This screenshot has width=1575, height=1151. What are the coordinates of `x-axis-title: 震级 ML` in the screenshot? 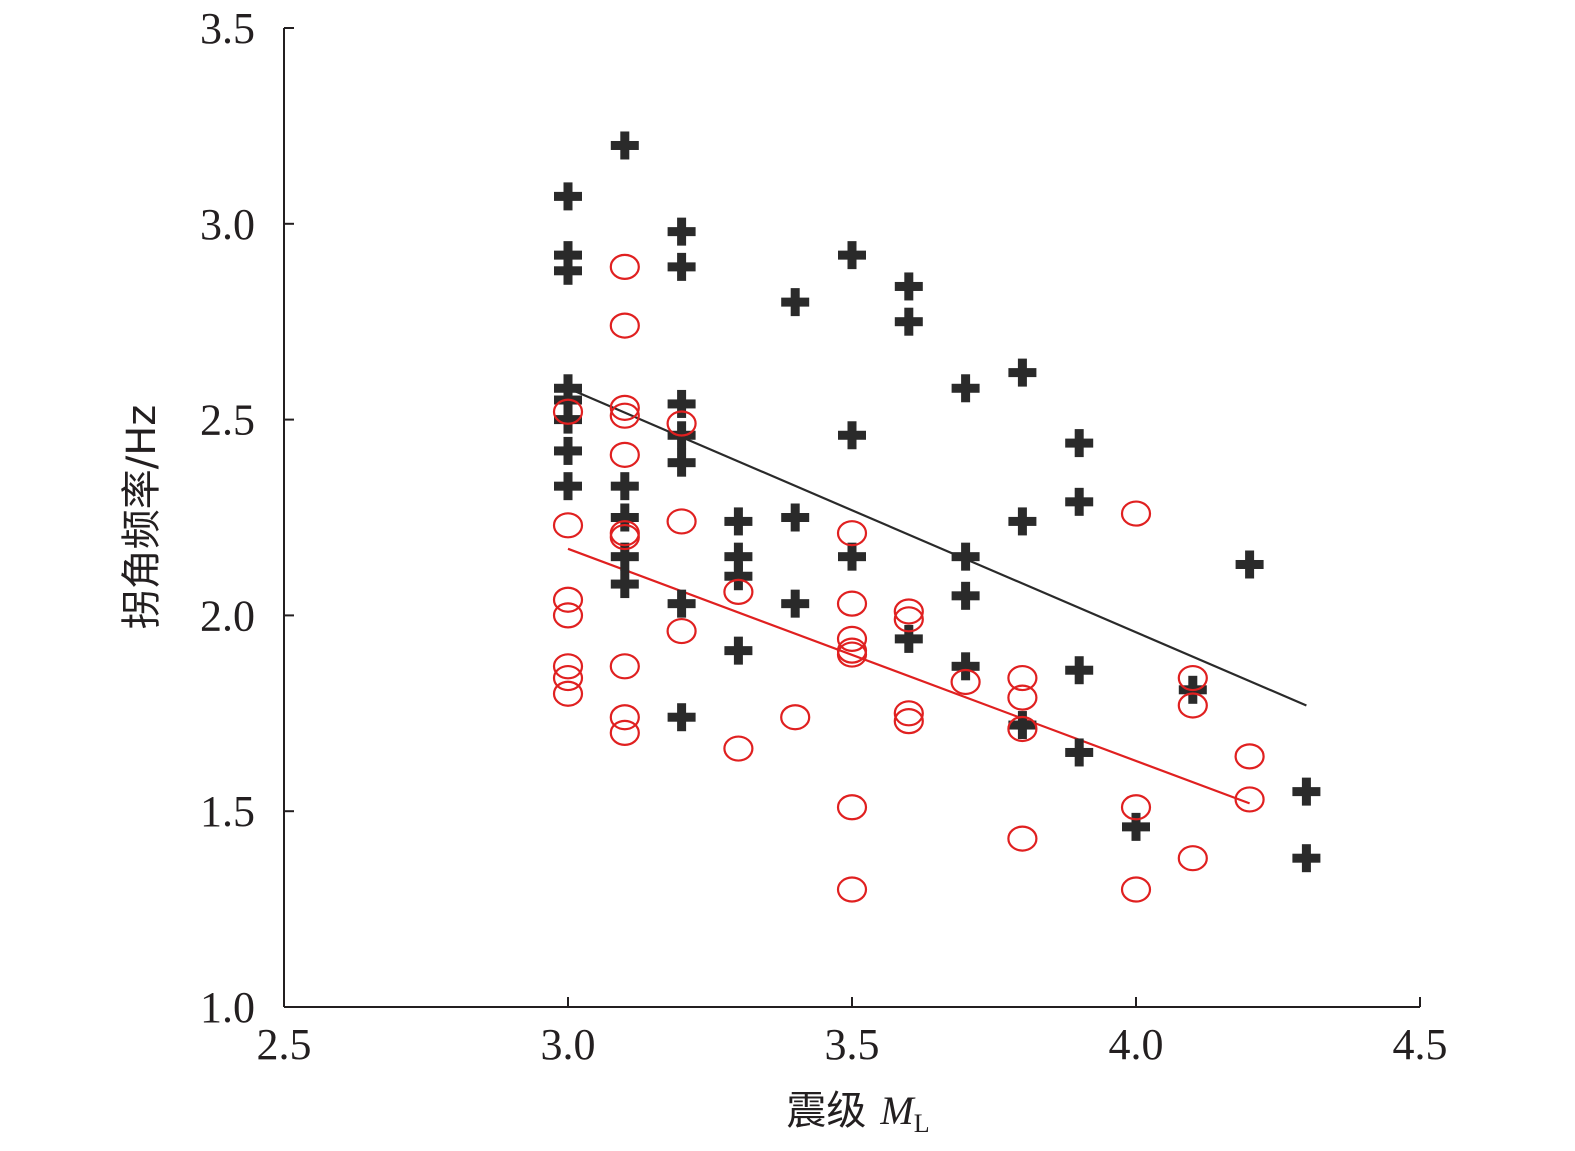 It's located at (857, 1113).